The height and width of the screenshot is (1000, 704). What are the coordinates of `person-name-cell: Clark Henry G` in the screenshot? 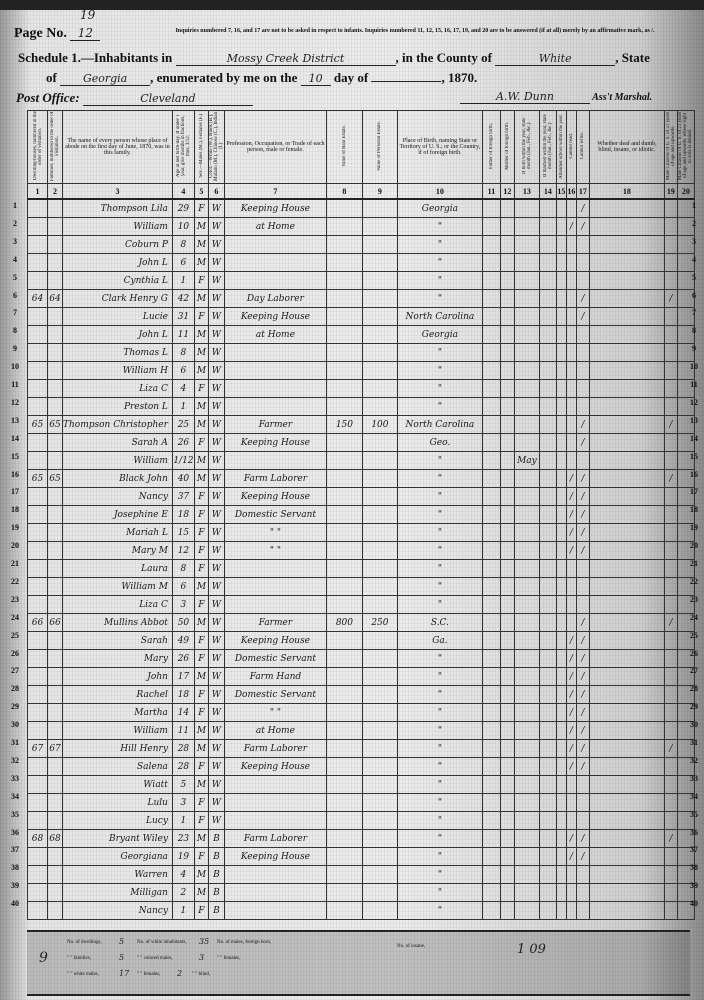 It's located at (117, 298).